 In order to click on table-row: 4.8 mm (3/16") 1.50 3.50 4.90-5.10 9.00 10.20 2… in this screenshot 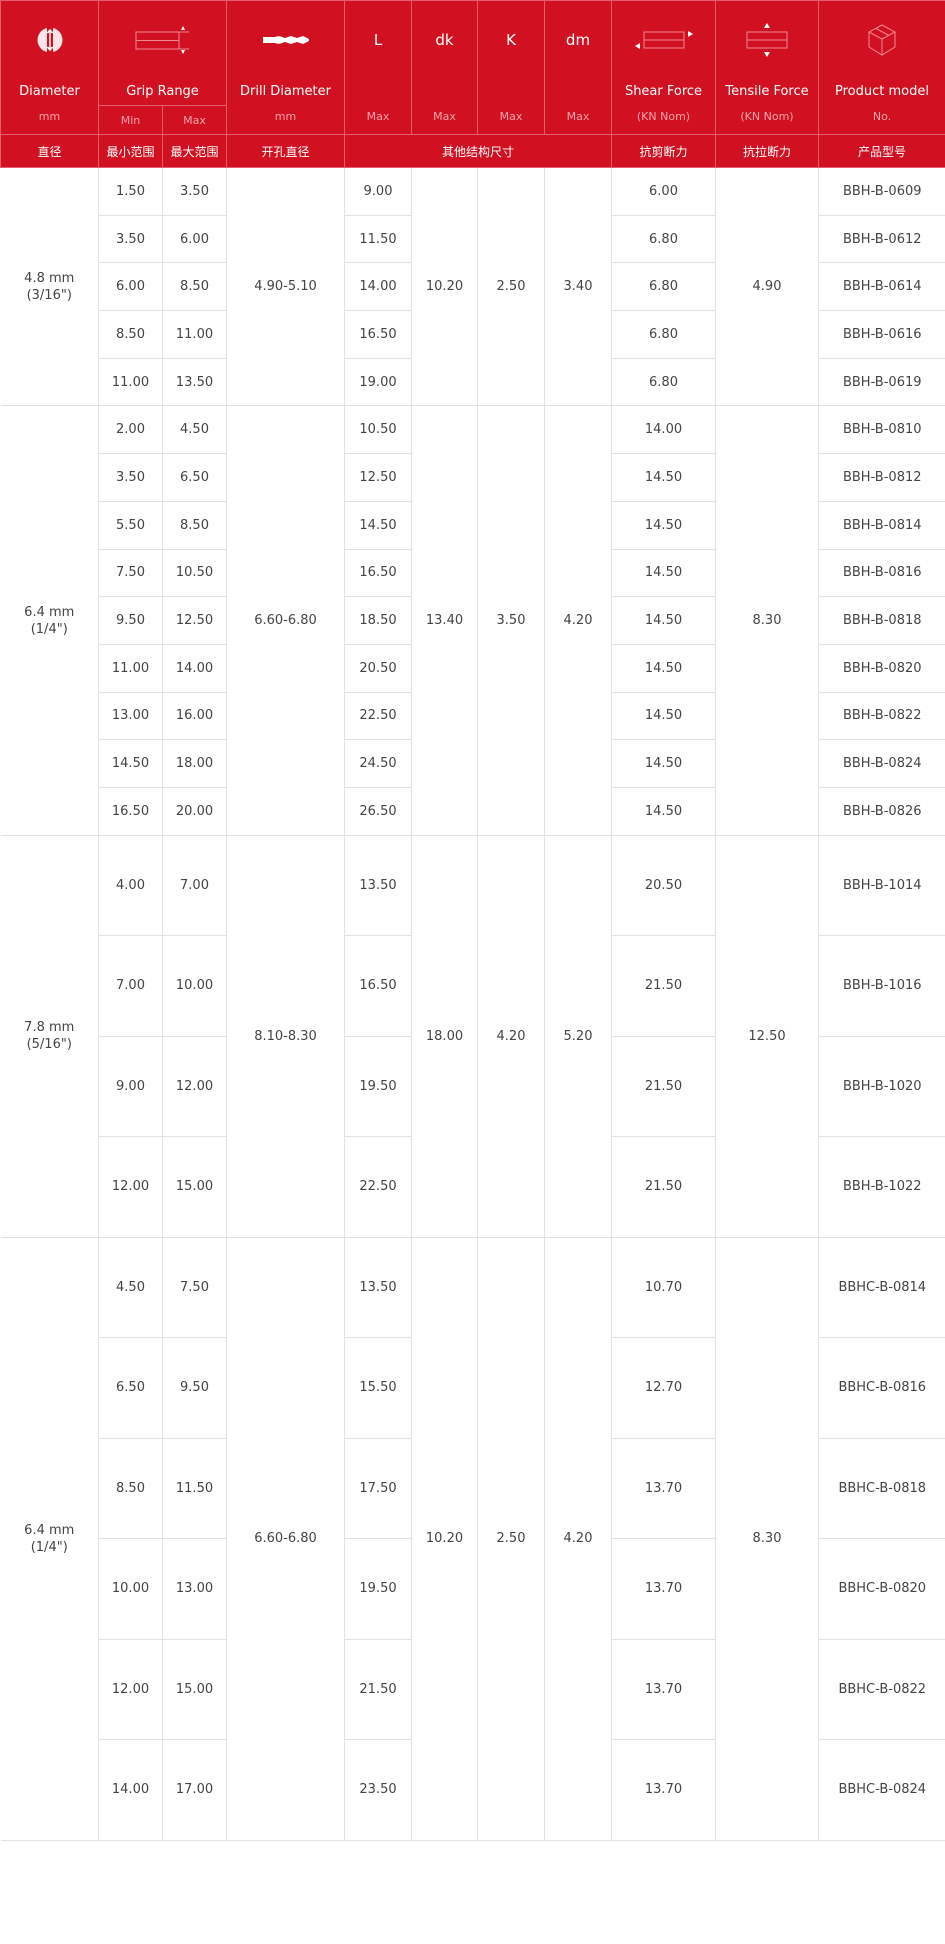, I will do `click(472, 286)`.